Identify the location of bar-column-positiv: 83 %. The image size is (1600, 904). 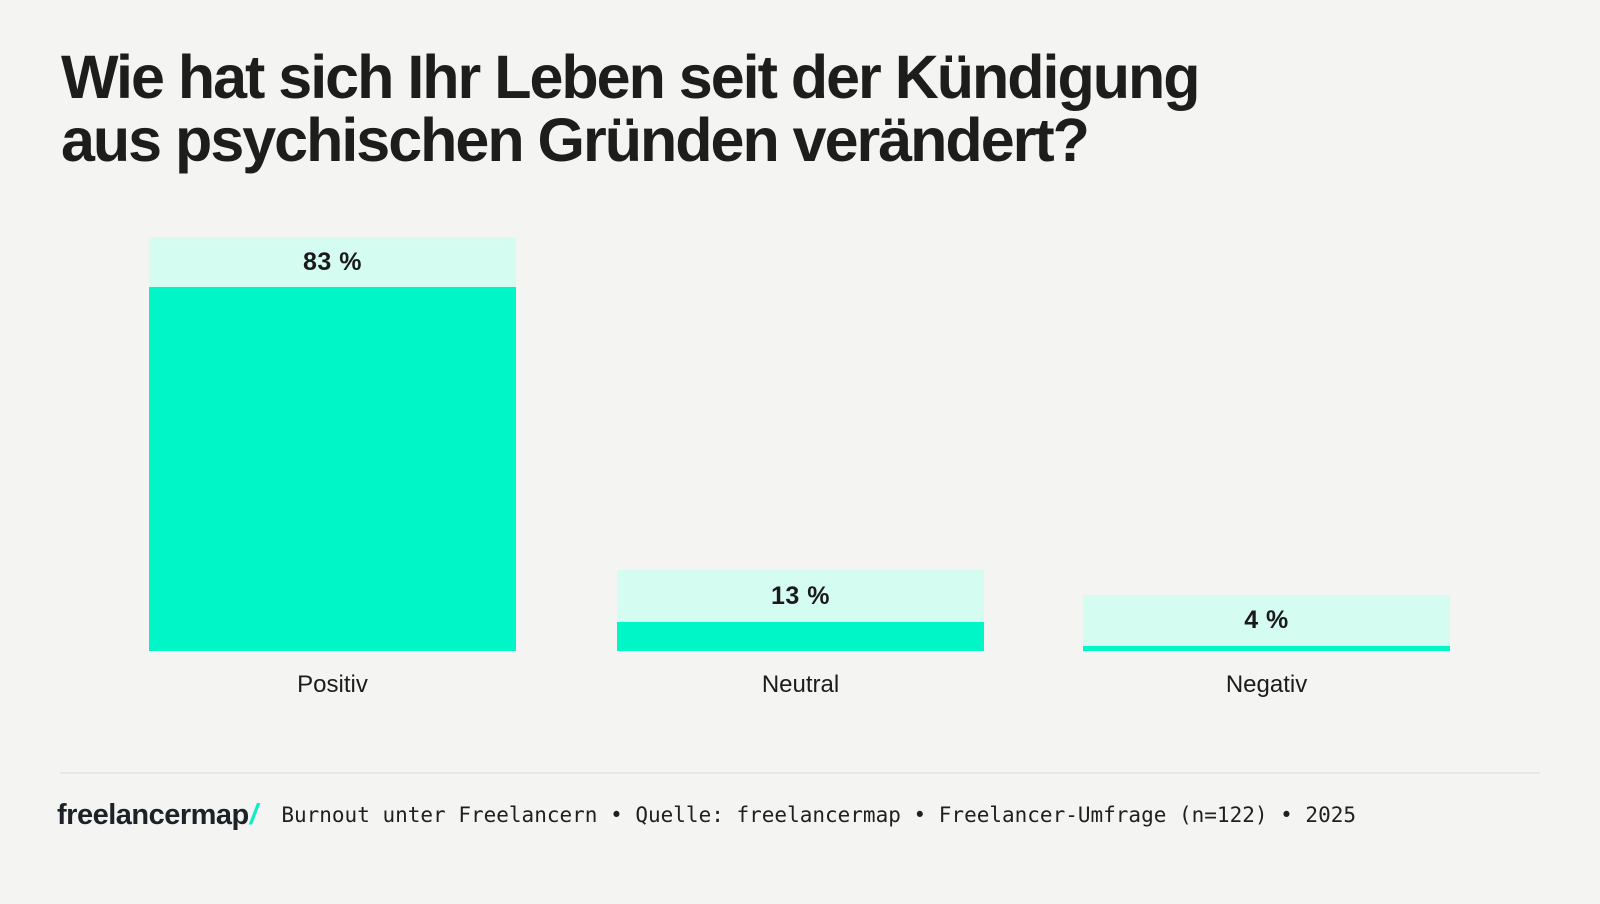
(332, 444).